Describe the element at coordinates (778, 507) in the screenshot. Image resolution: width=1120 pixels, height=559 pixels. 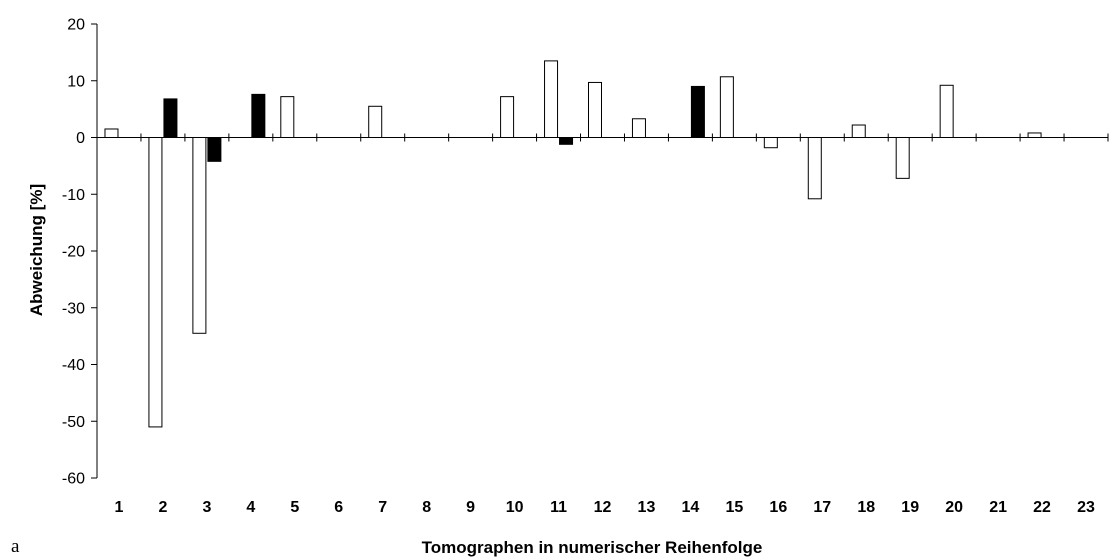
I see `x-tick-label: 16` at that location.